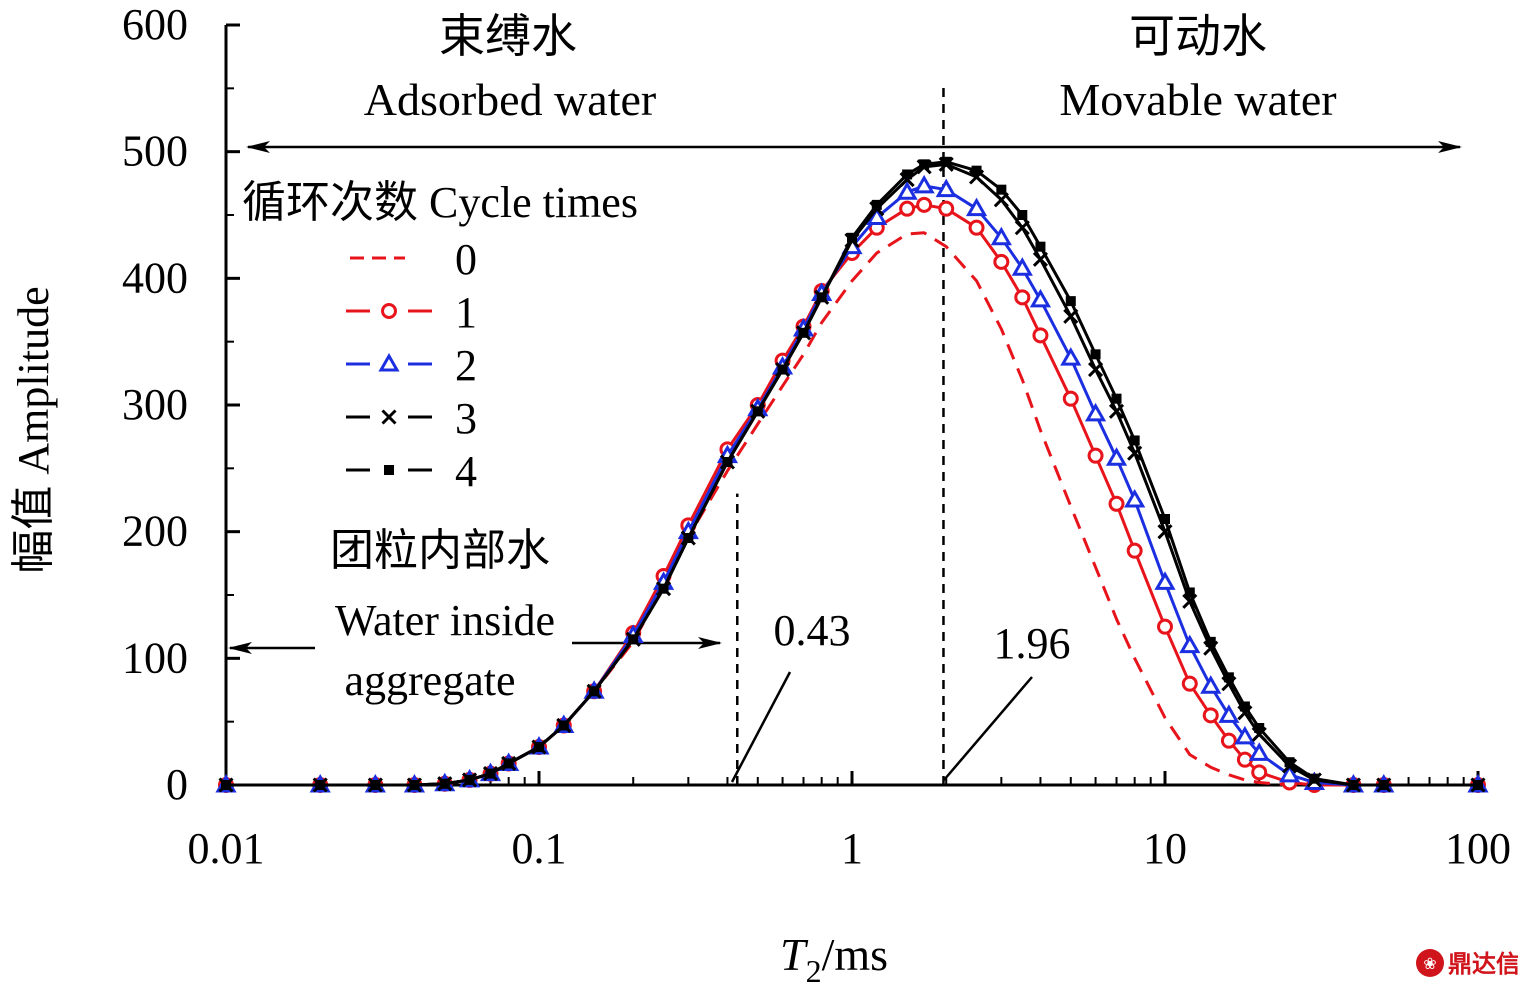  Describe the element at coordinates (430, 680) in the screenshot. I see `inside-water-en-line2: aggregate` at that location.